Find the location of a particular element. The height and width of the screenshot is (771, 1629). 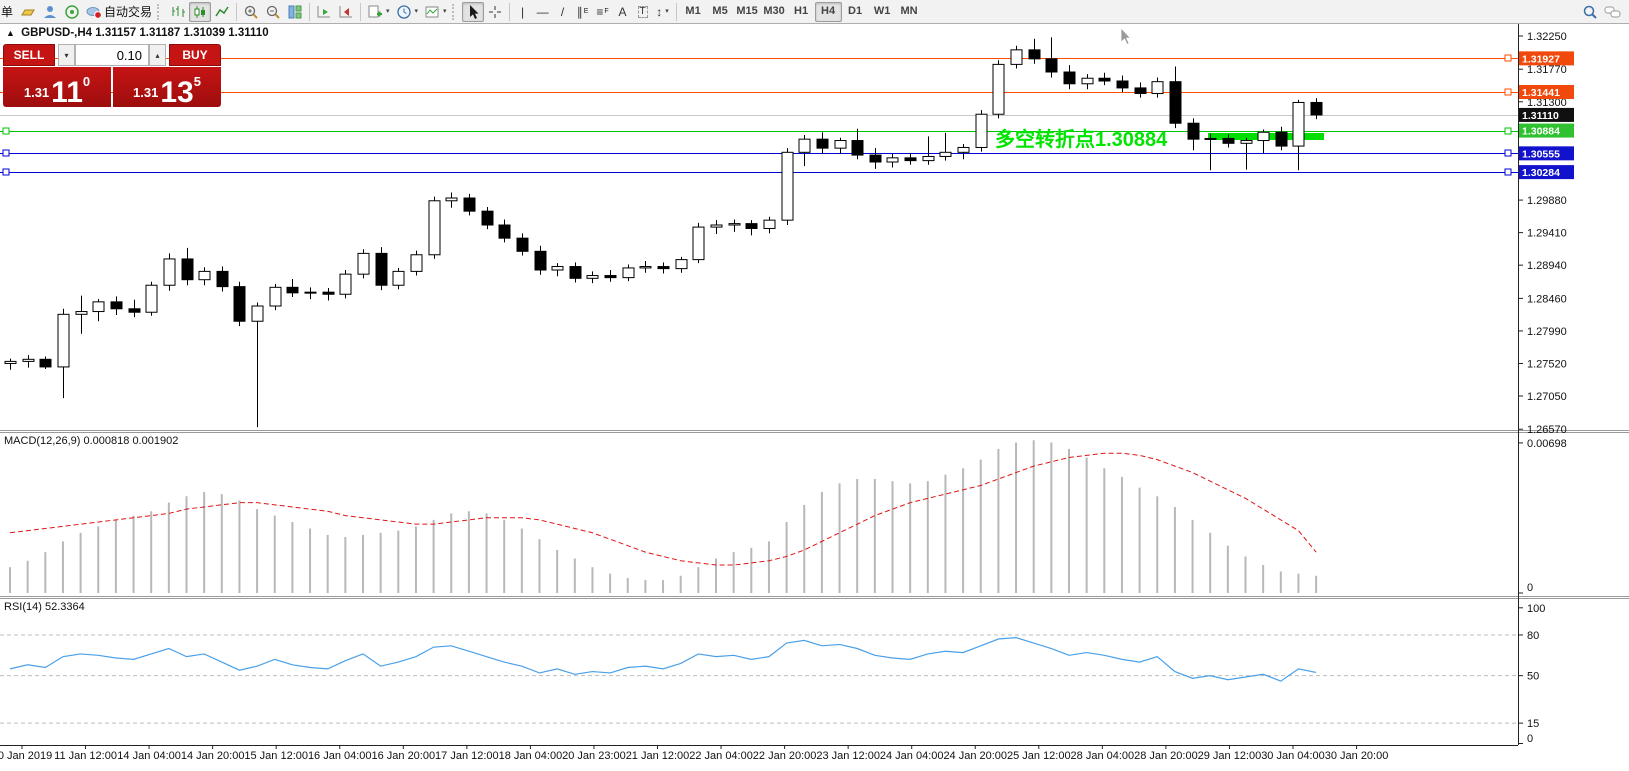

price-tick-label: 1.29410 is located at coordinates (1547, 234).